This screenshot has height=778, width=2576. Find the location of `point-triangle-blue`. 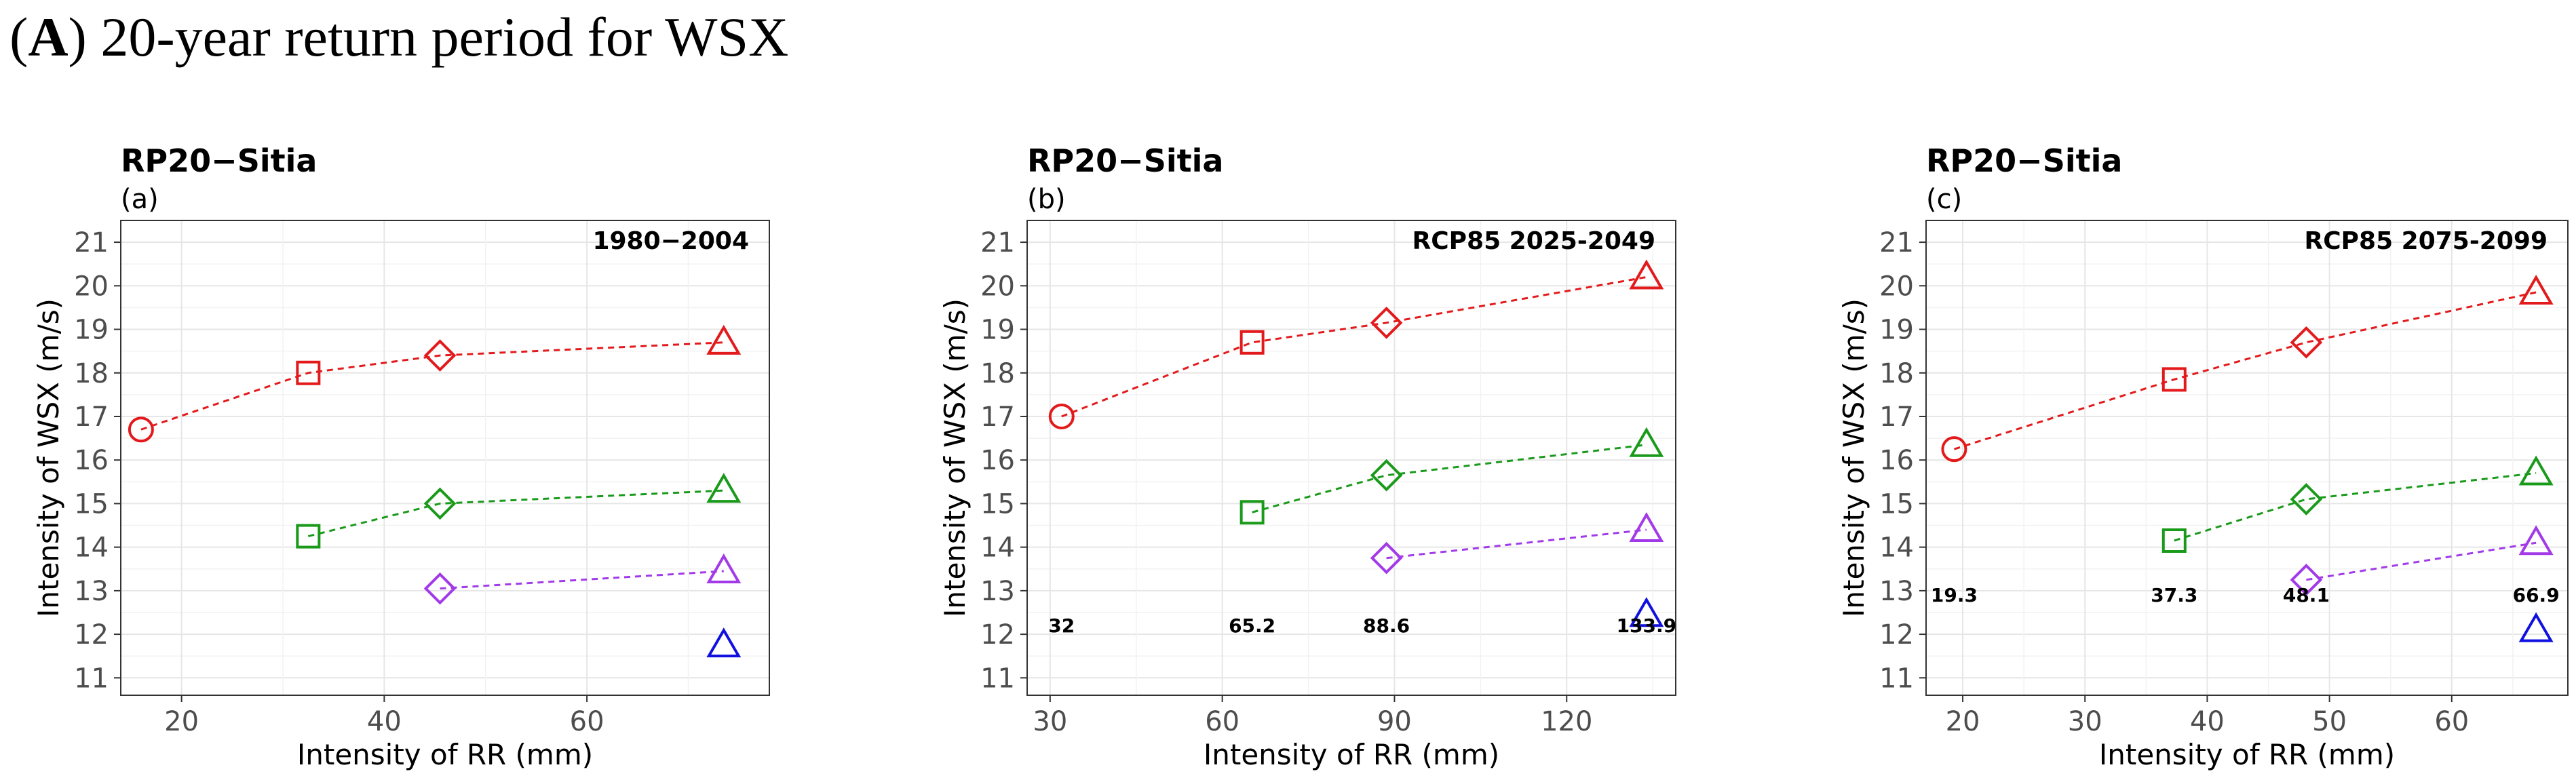

point-triangle-blue is located at coordinates (2536, 627).